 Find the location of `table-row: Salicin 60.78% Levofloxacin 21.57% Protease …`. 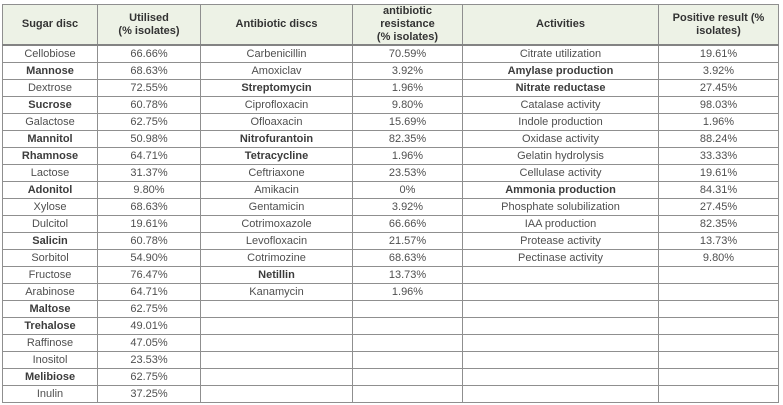

table-row: Salicin 60.78% Levofloxacin 21.57% Protease … is located at coordinates (390, 241).